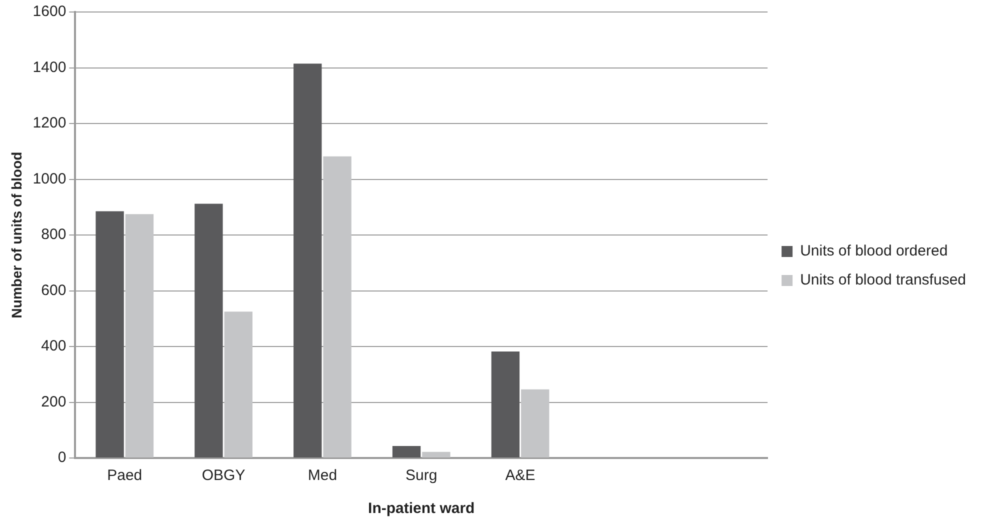 This screenshot has height=527, width=986. I want to click on x-tick-label: OBGY, so click(224, 475).